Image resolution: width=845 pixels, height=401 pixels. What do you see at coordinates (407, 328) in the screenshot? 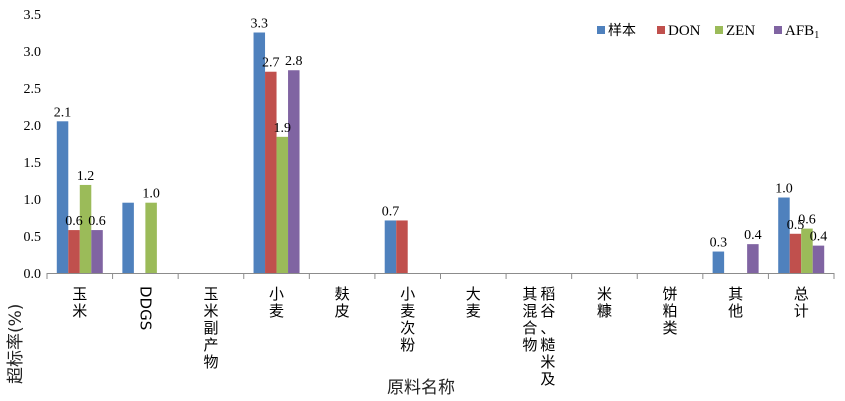
I see `category-label-char: 次` at bounding box center [407, 328].